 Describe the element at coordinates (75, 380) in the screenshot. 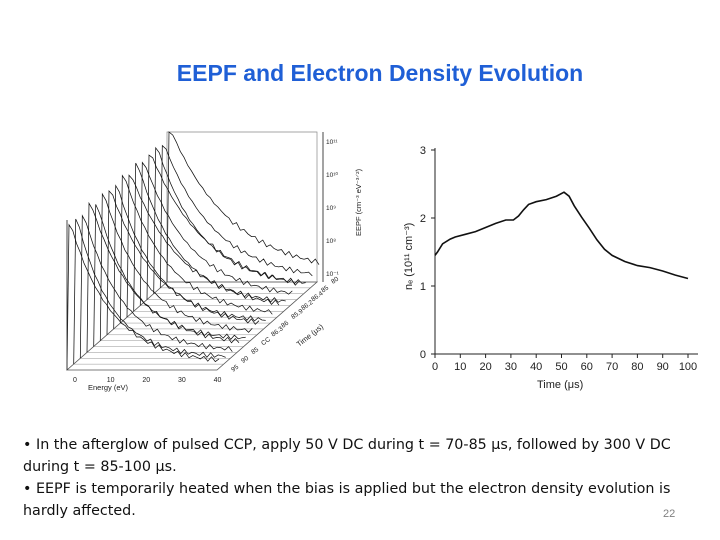

I see `eepf-x-tick-label: 0` at that location.